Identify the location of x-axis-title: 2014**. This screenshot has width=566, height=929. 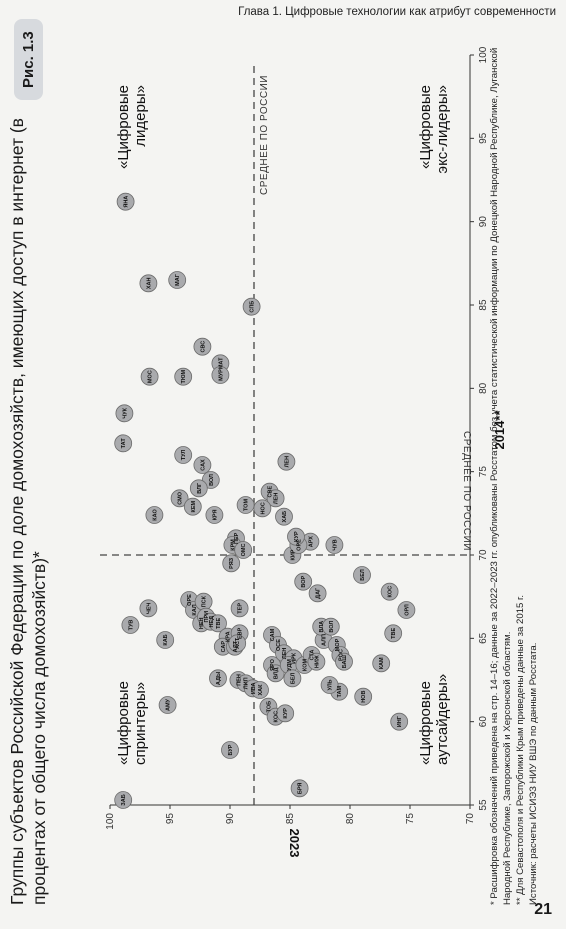
(499, 430).